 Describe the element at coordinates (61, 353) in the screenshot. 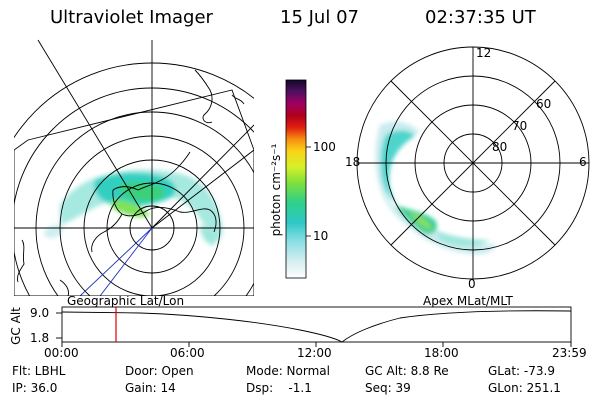

I see `timeline-xtick-0000: 00:00` at that location.